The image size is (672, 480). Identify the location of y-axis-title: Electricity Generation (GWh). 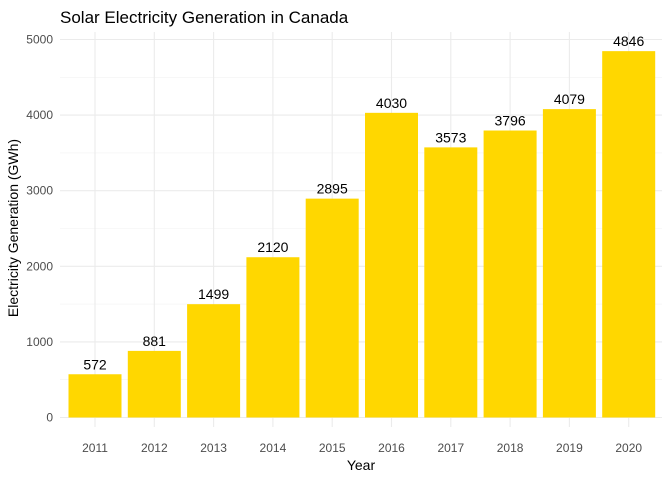
(13, 228).